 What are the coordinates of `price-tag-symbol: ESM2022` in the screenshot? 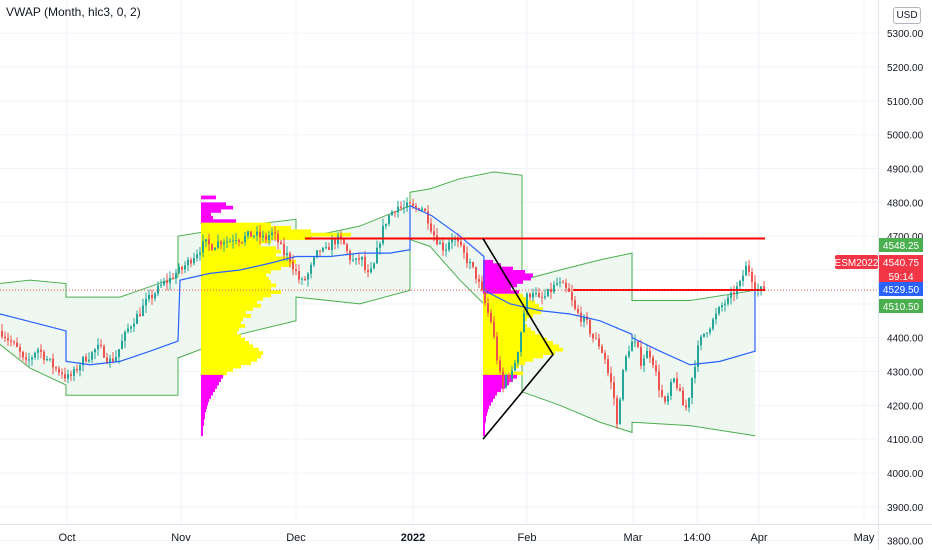 It's located at (857, 262).